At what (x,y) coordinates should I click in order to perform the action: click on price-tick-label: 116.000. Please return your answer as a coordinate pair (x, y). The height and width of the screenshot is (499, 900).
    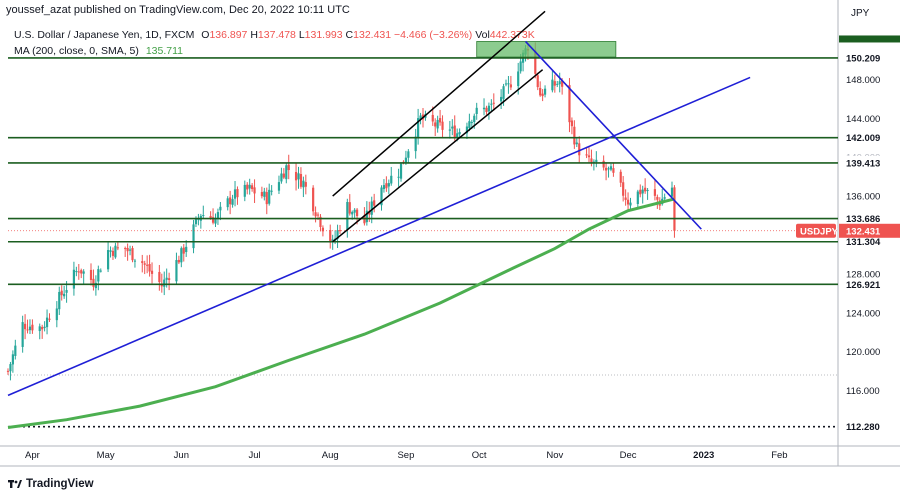
    Looking at the image, I should click on (863, 391).